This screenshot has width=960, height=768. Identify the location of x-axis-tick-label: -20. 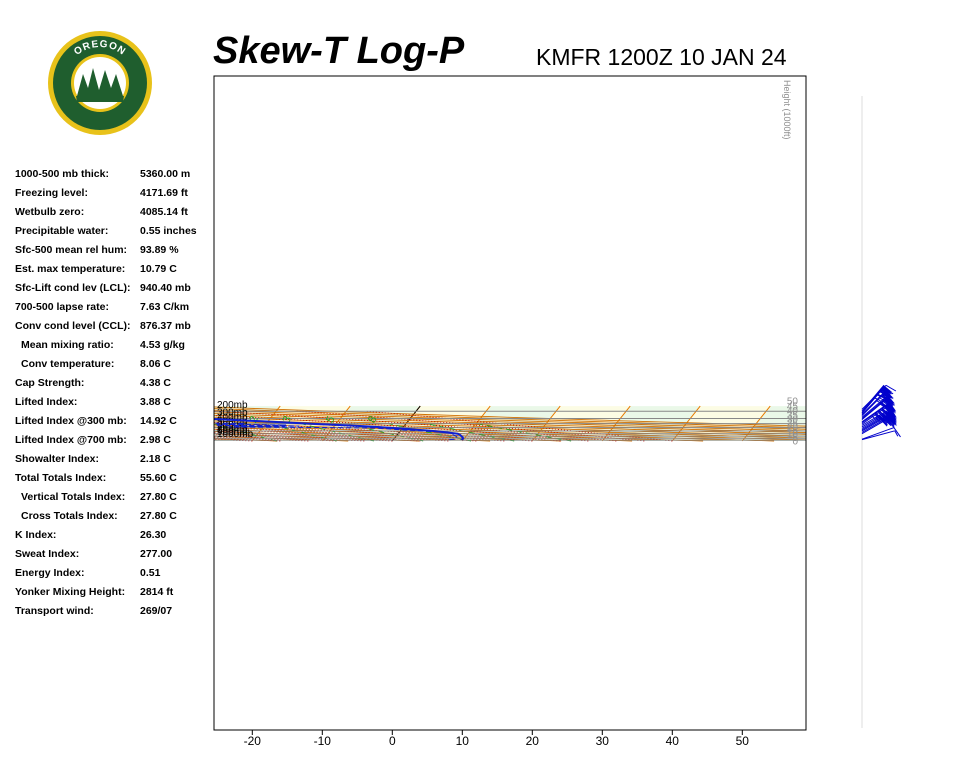
(253, 741).